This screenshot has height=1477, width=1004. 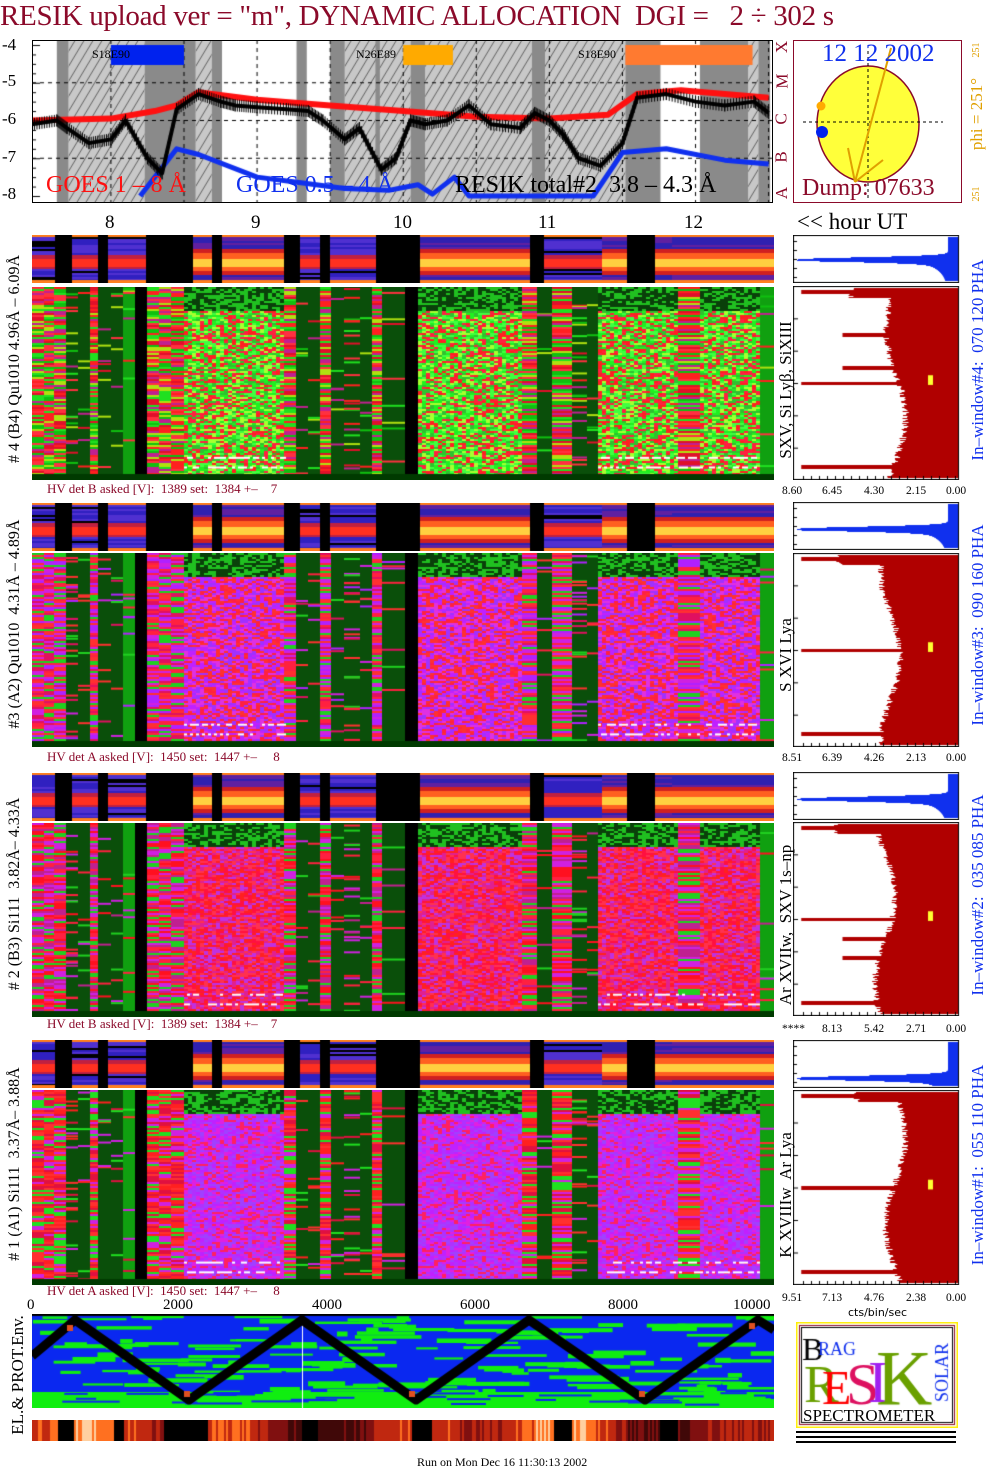 I want to click on hist-tick: 6.39, so click(x=832, y=758).